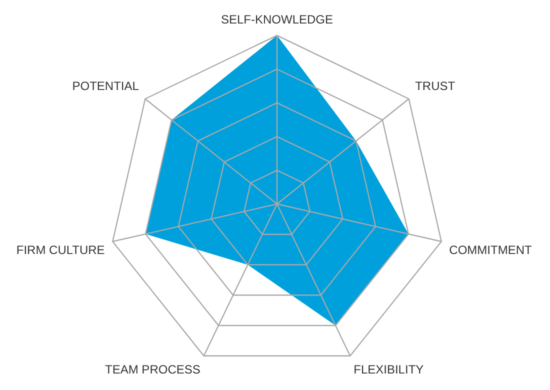  I want to click on spoke-label: TRUST, so click(435, 86).